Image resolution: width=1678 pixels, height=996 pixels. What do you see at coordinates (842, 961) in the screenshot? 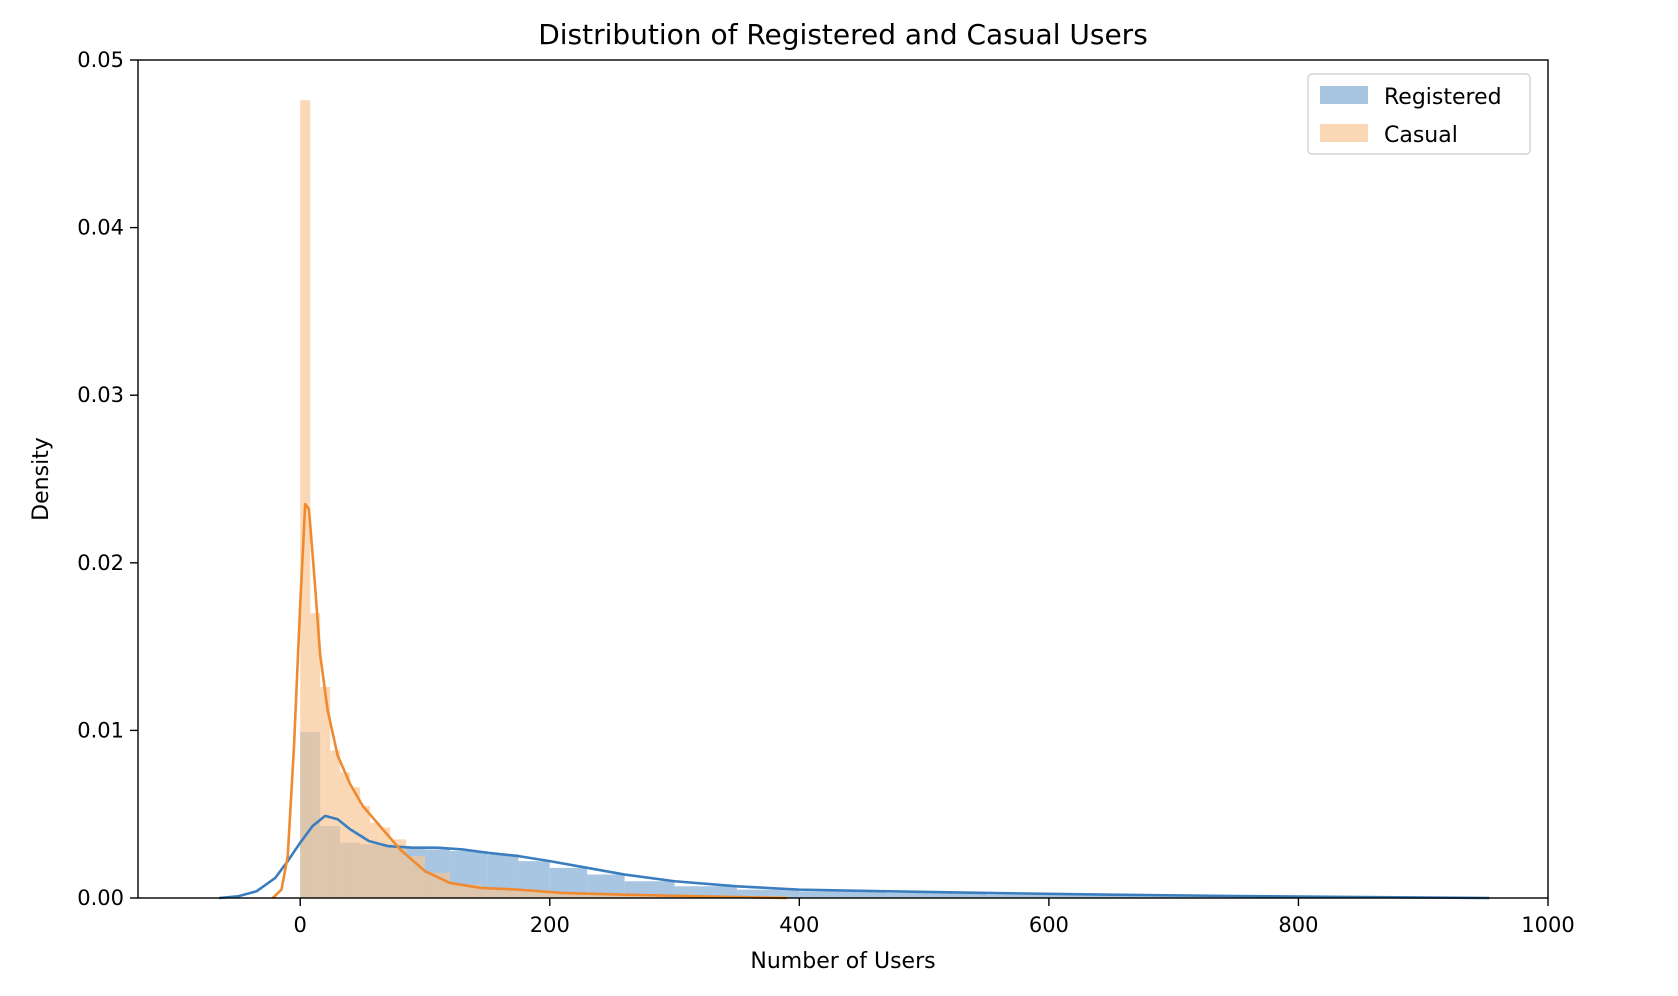
I see `x-axis-label: Number of Users` at bounding box center [842, 961].